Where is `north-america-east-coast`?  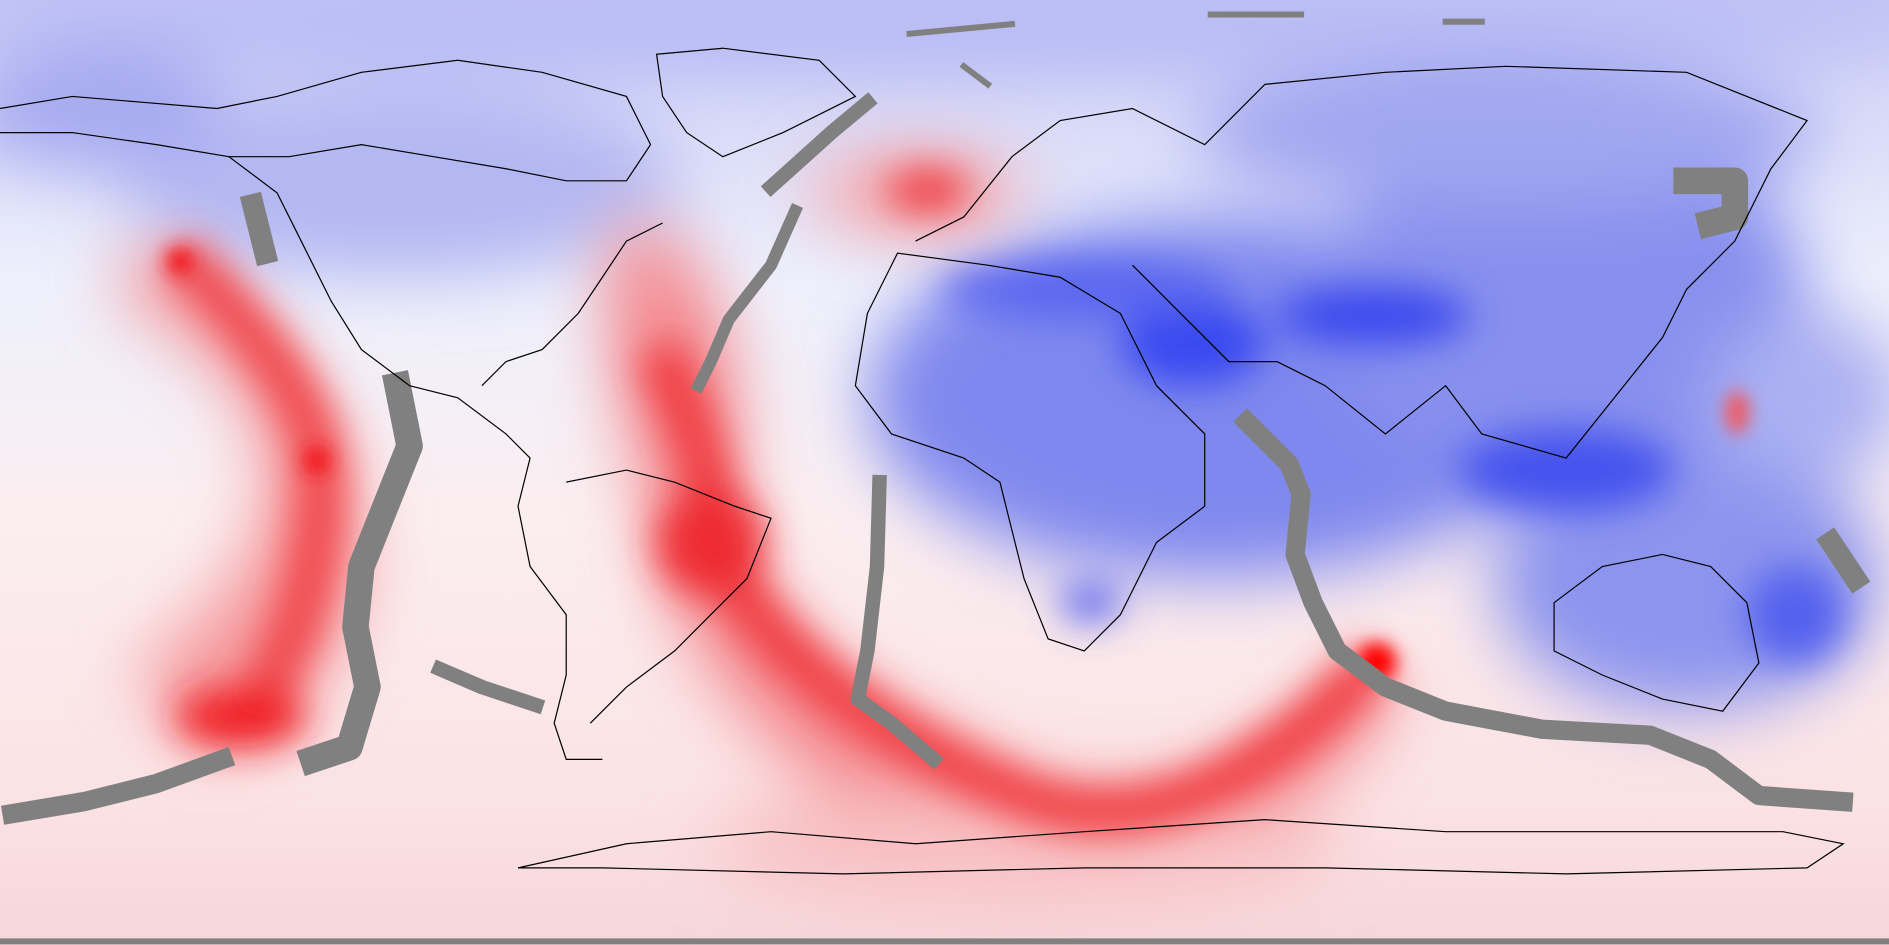
north-america-east-coast is located at coordinates (572, 304).